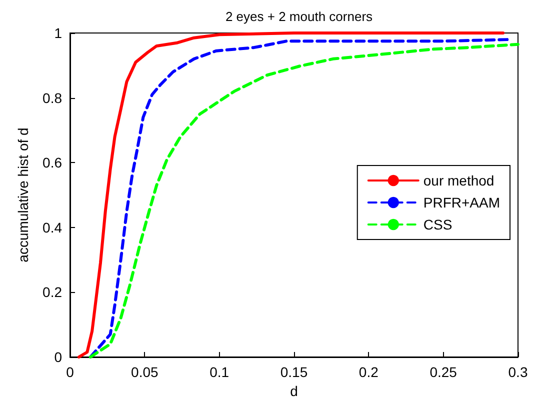 This screenshot has height=405, width=538. Describe the element at coordinates (444, 372) in the screenshot. I see `x-tick-label: 0.25` at that location.